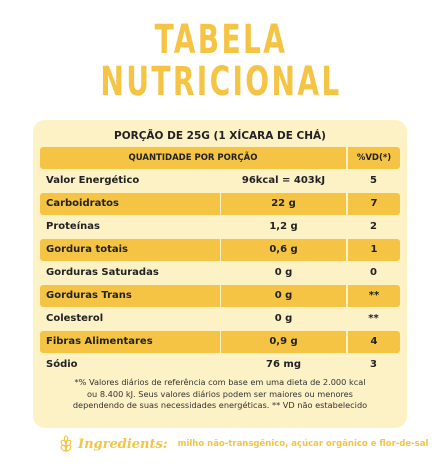 This screenshot has height=472, width=442. Describe the element at coordinates (220, 365) in the screenshot. I see `table-row: Sódio 76 mg 3` at that location.